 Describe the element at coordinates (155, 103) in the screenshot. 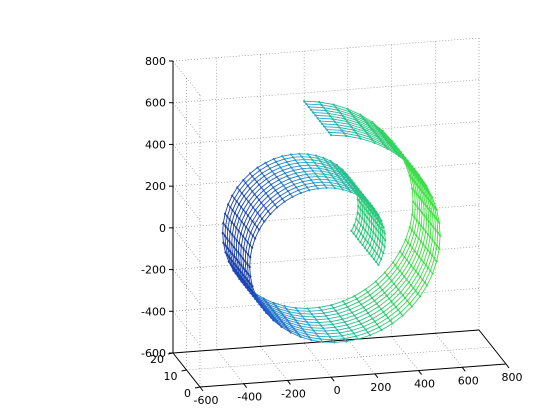

I see `z-tick-label-6: 600` at that location.